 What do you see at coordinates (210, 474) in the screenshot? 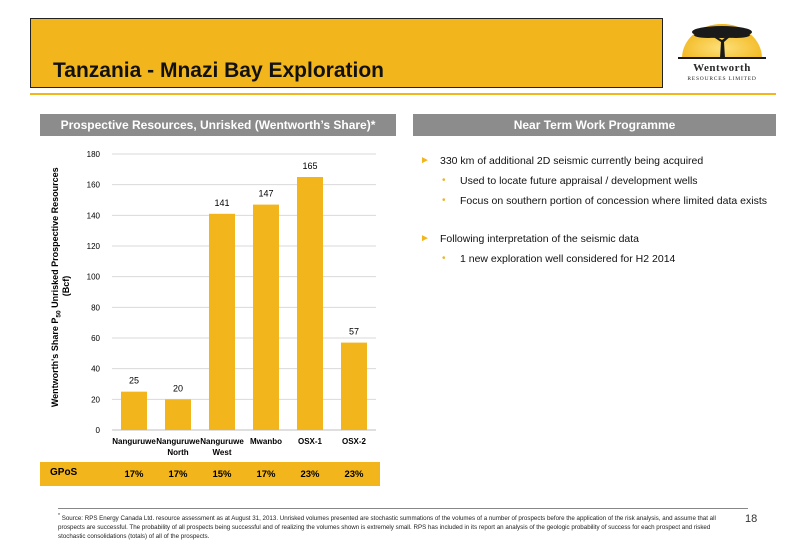
I see `gpos-row` at bounding box center [210, 474].